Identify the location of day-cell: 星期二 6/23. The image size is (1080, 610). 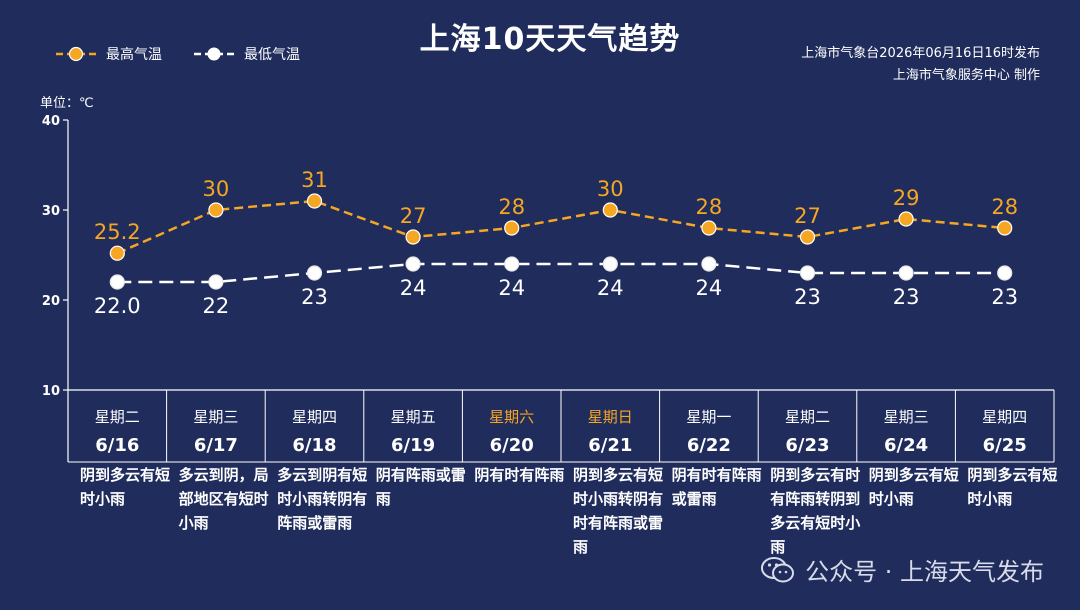
(807, 426).